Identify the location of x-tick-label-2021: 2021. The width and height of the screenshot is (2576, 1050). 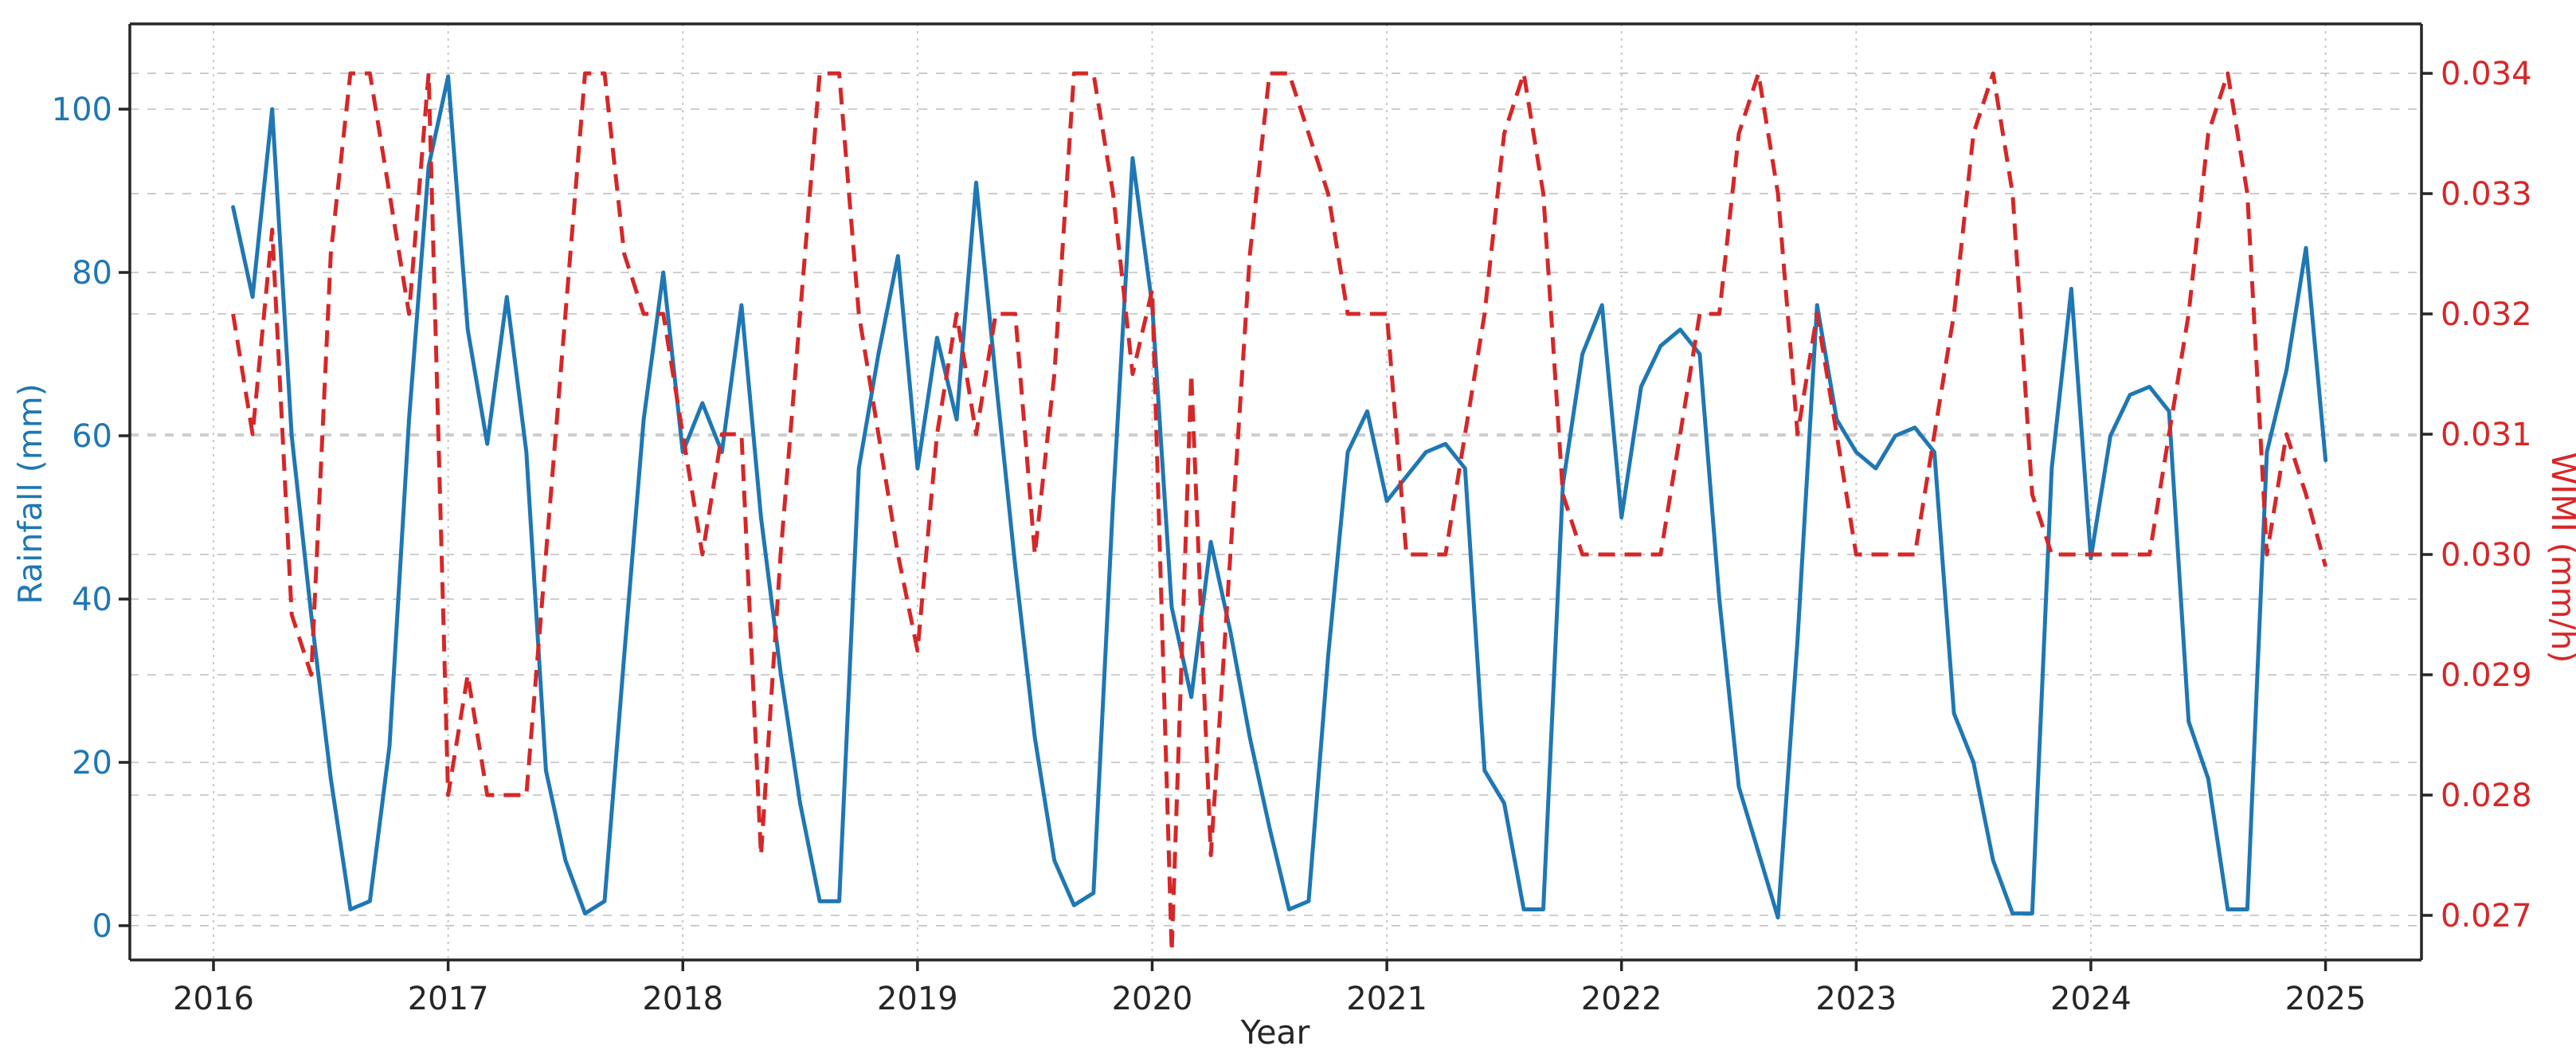
(1386, 999).